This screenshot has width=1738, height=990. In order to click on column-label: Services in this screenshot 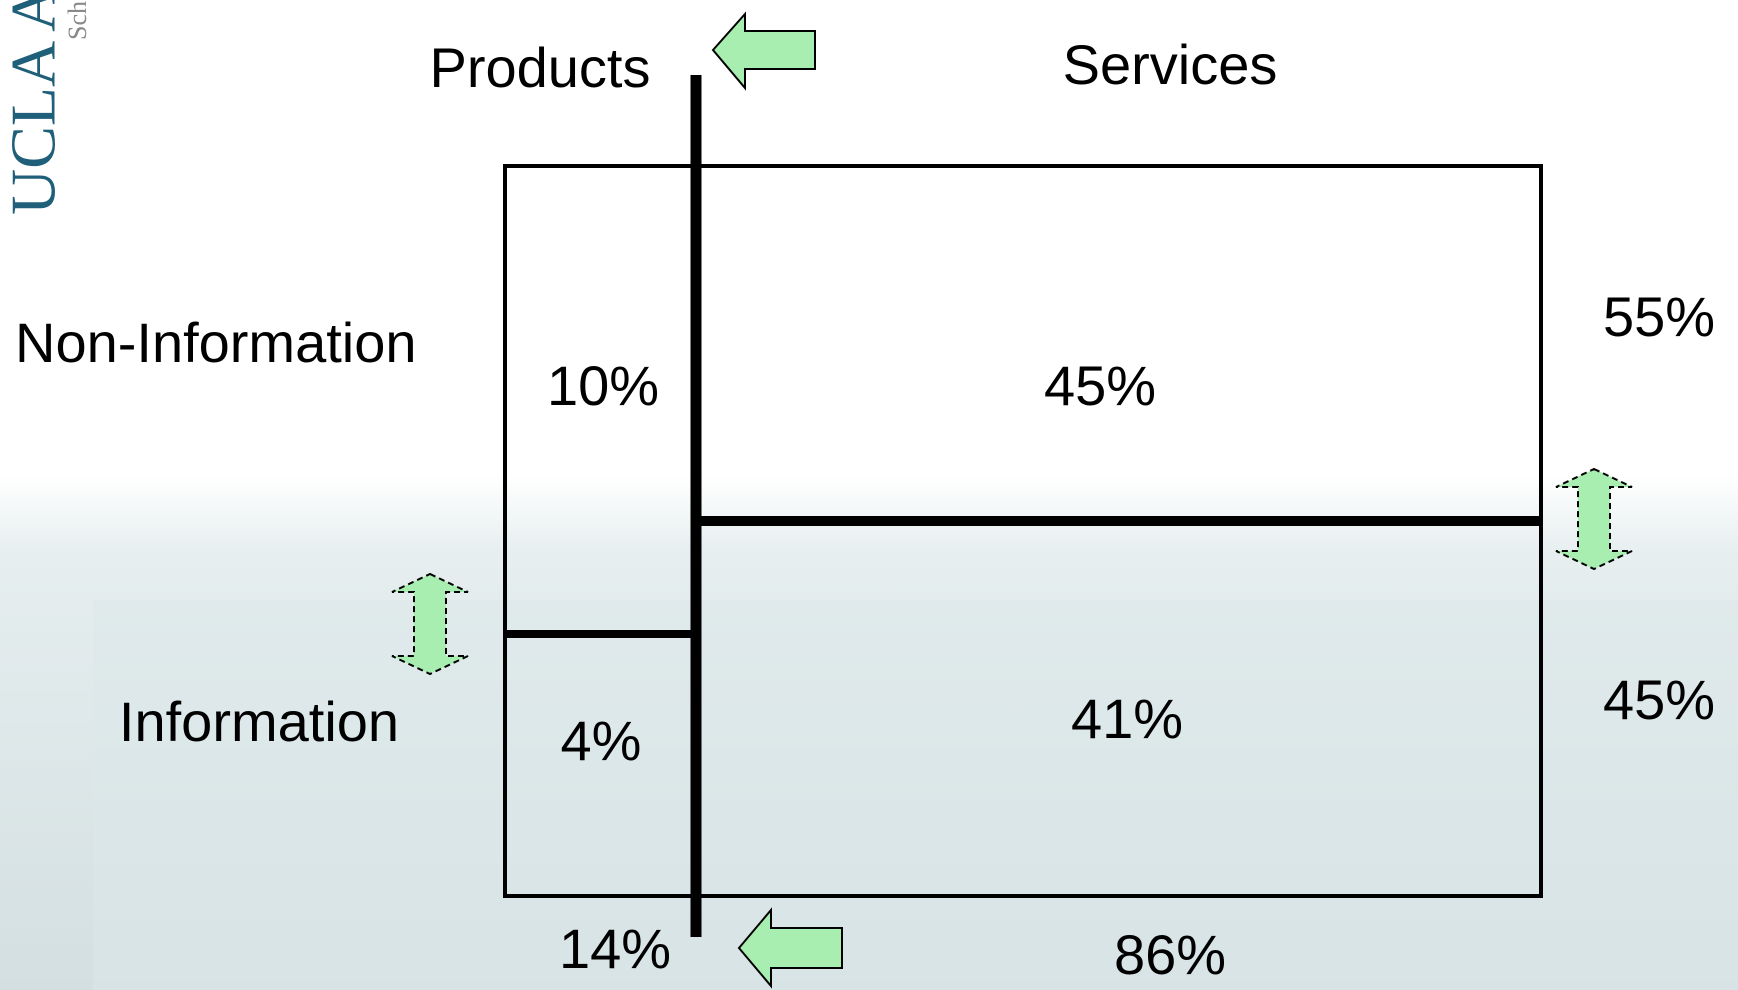, I will do `click(1170, 64)`.